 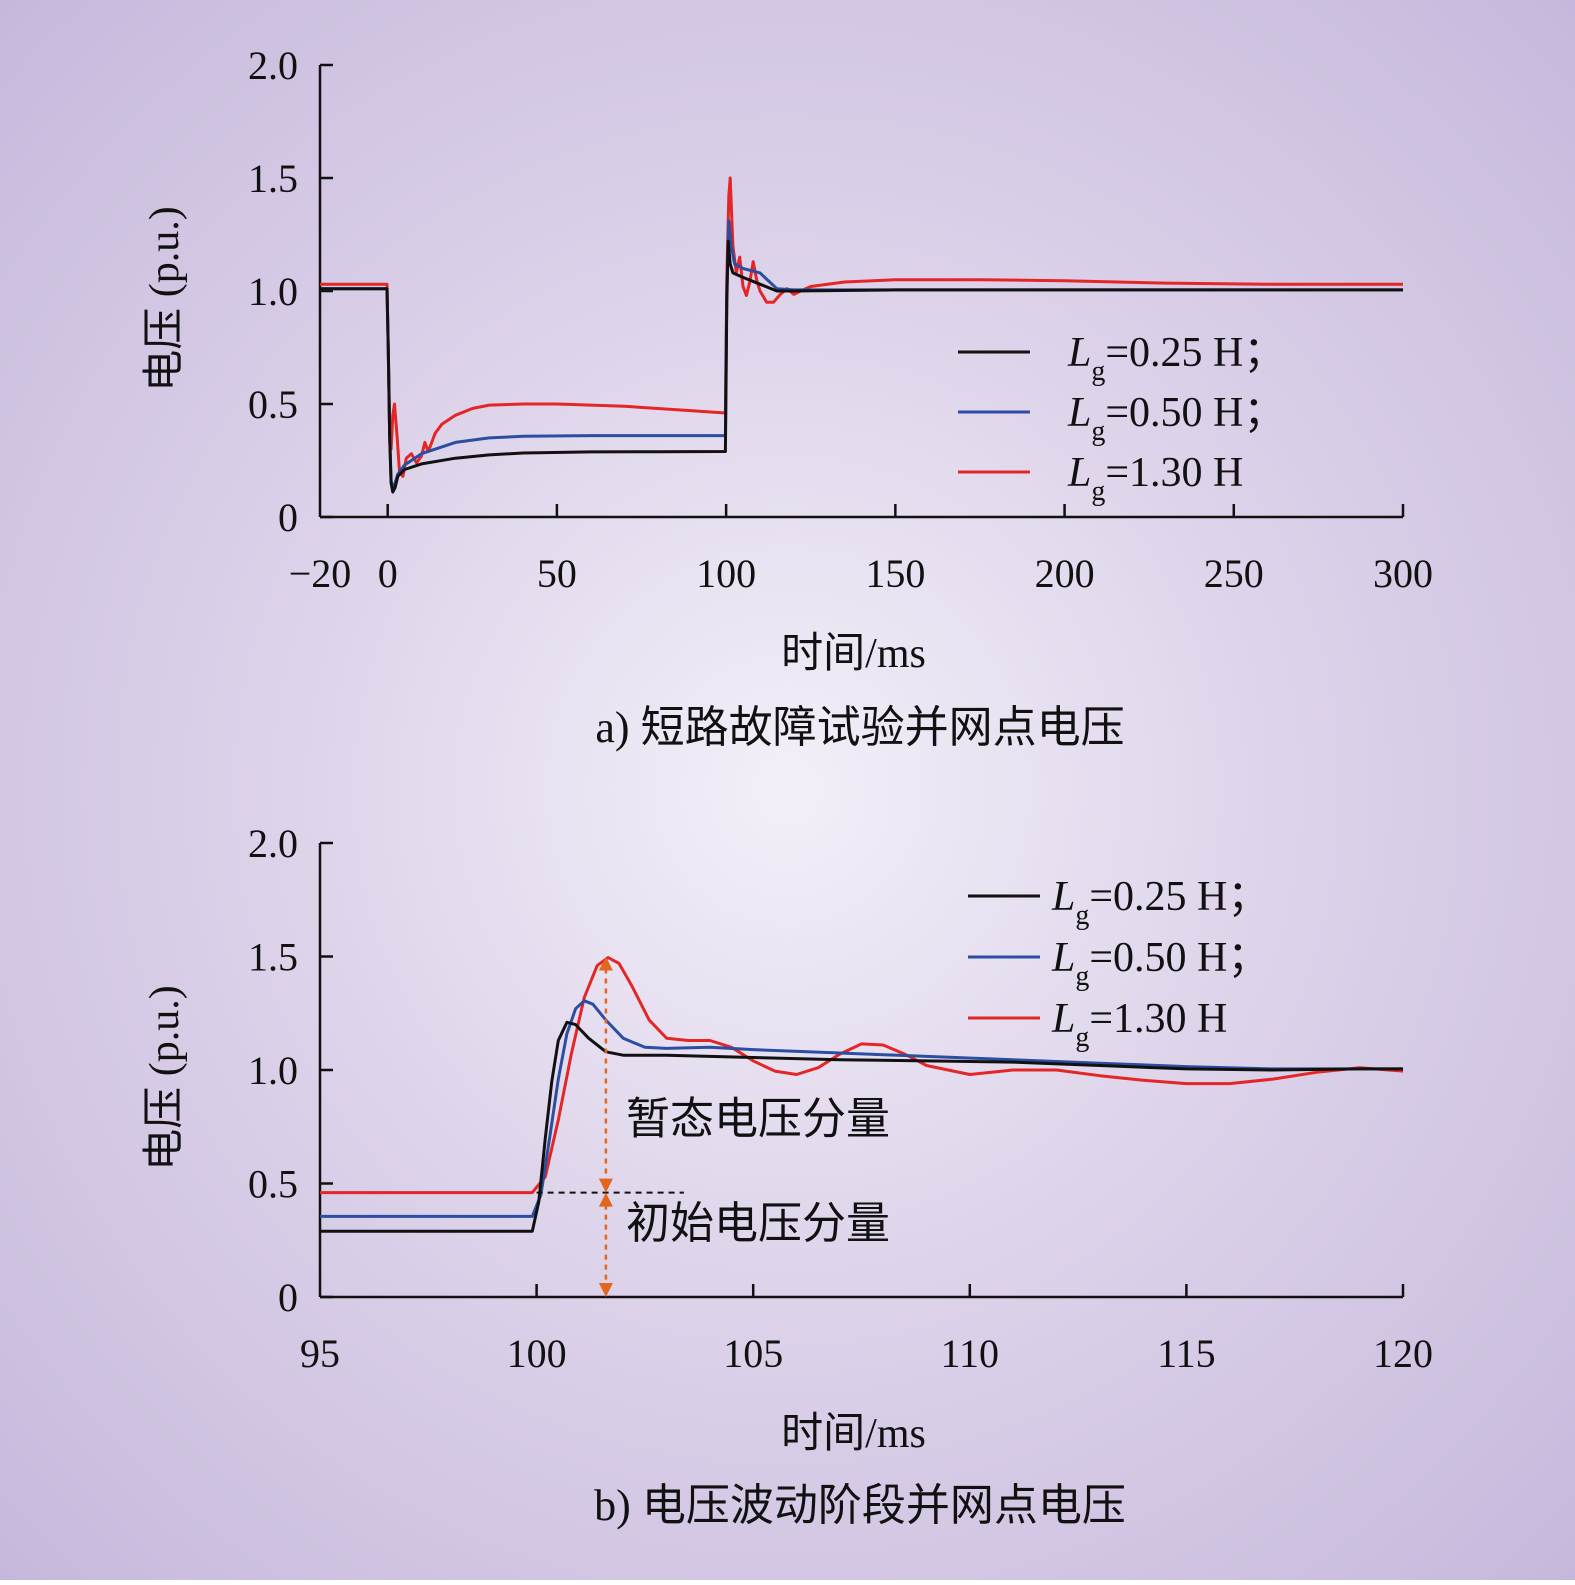 What do you see at coordinates (320, 573) in the screenshot?
I see `x-tick-label: −20` at bounding box center [320, 573].